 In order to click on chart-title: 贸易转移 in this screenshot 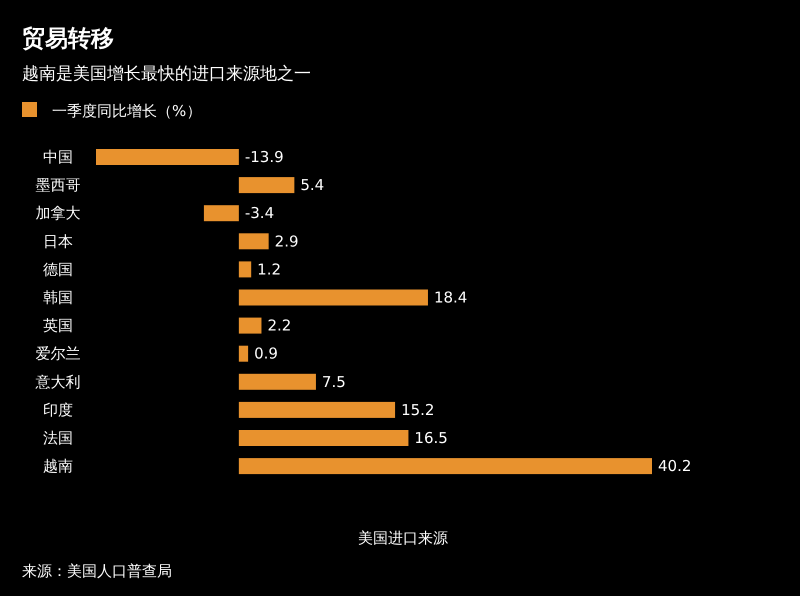, I will do `click(68, 39)`.